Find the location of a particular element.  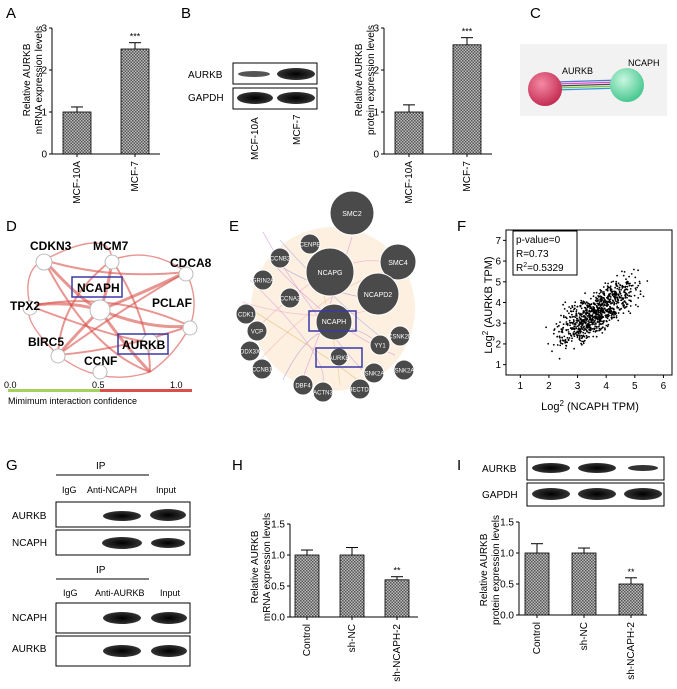

lane-anti-ncaph: Anti-NCAPH is located at coordinates (112, 490).